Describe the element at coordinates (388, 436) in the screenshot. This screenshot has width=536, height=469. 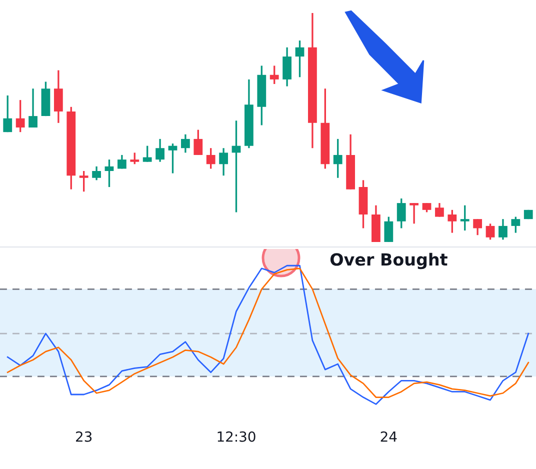
I see `x-tick-label: 24` at that location.